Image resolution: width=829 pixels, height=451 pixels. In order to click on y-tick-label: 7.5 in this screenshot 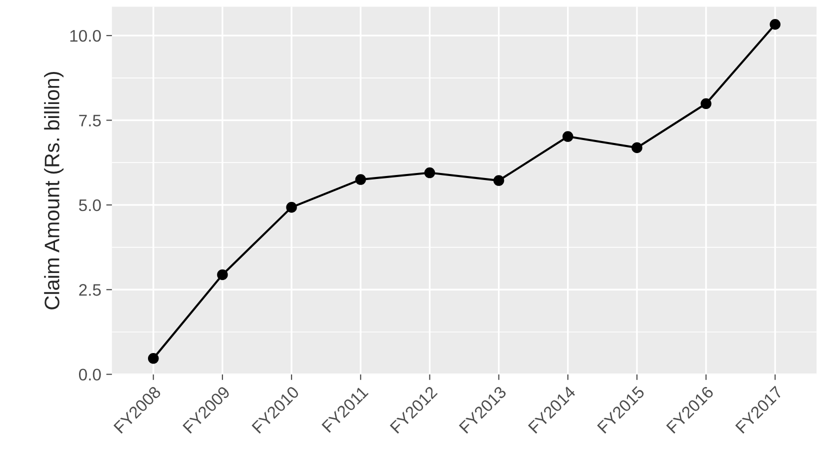, I will do `click(90, 120)`.